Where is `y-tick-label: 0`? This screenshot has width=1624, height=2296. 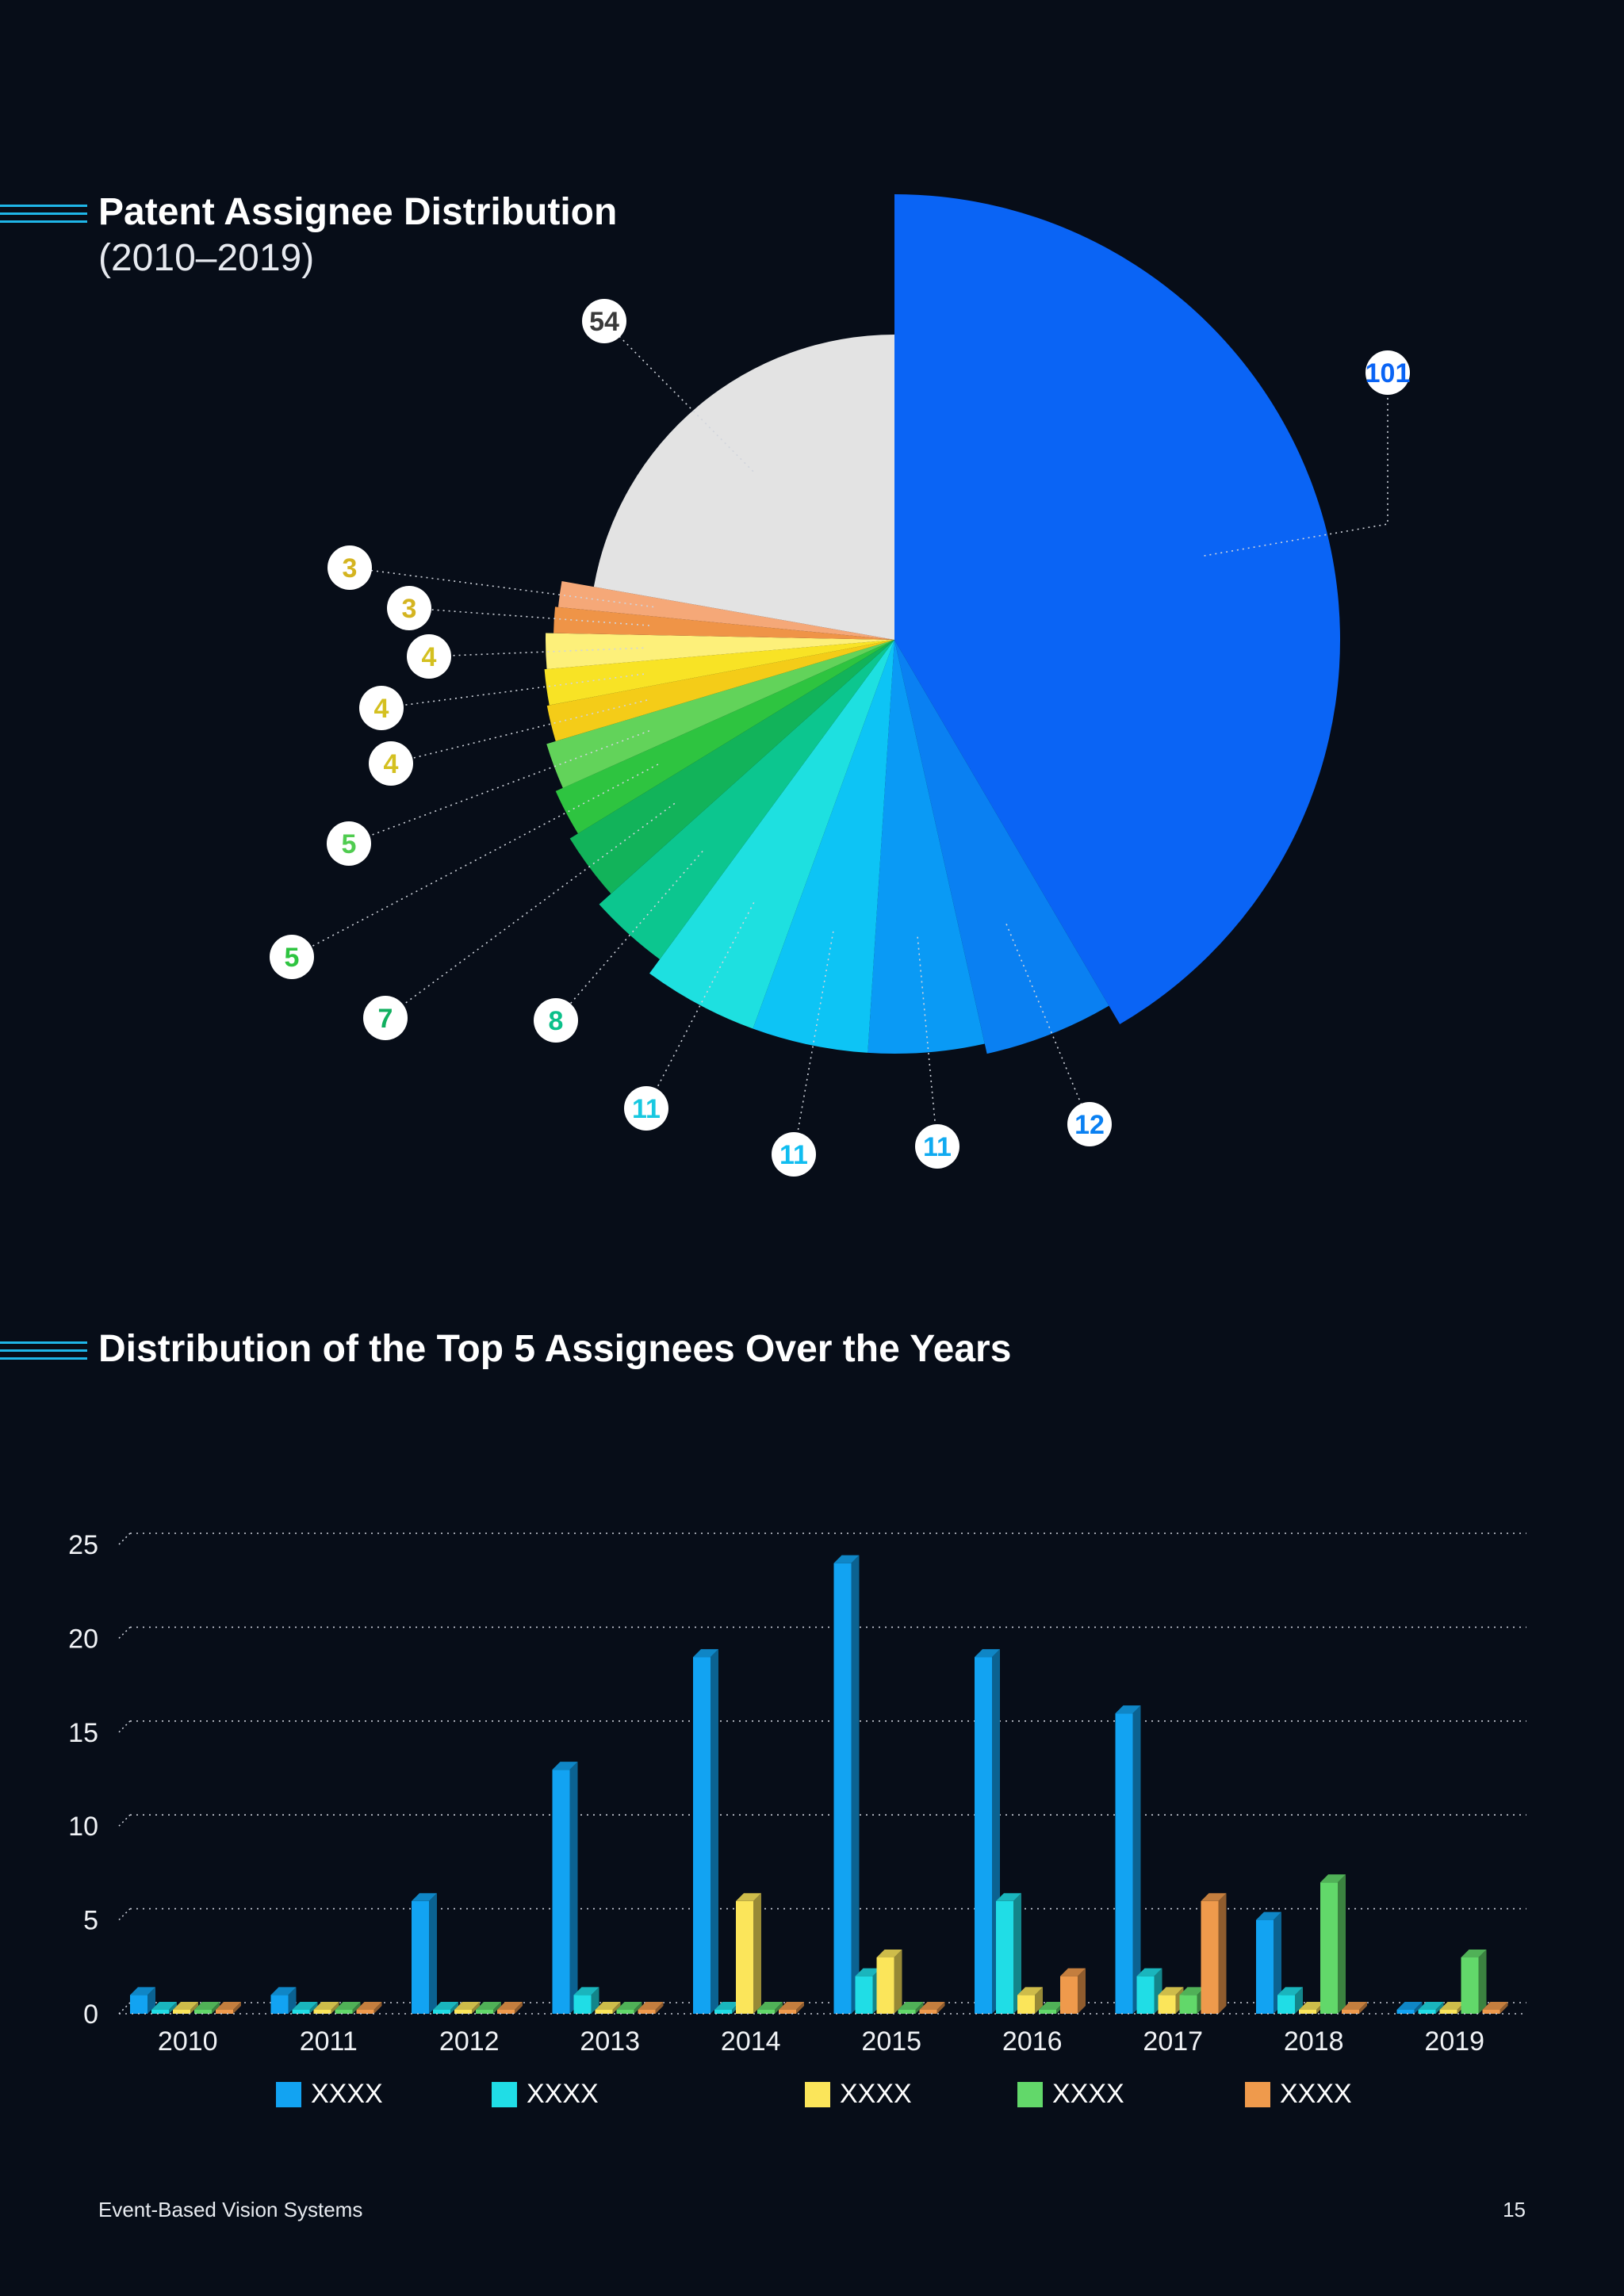 y-tick-label: 0 is located at coordinates (90, 2014).